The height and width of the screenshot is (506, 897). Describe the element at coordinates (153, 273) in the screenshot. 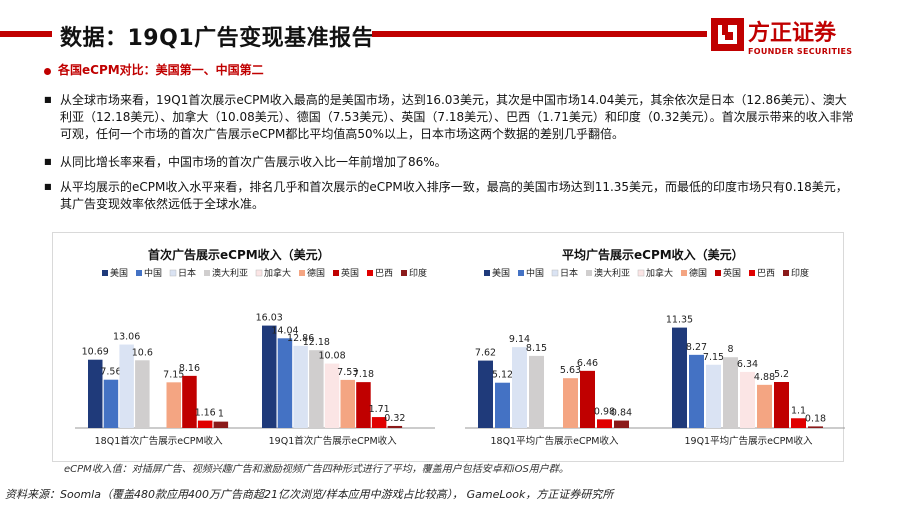

I see `legend-label-1-2: 中国` at that location.